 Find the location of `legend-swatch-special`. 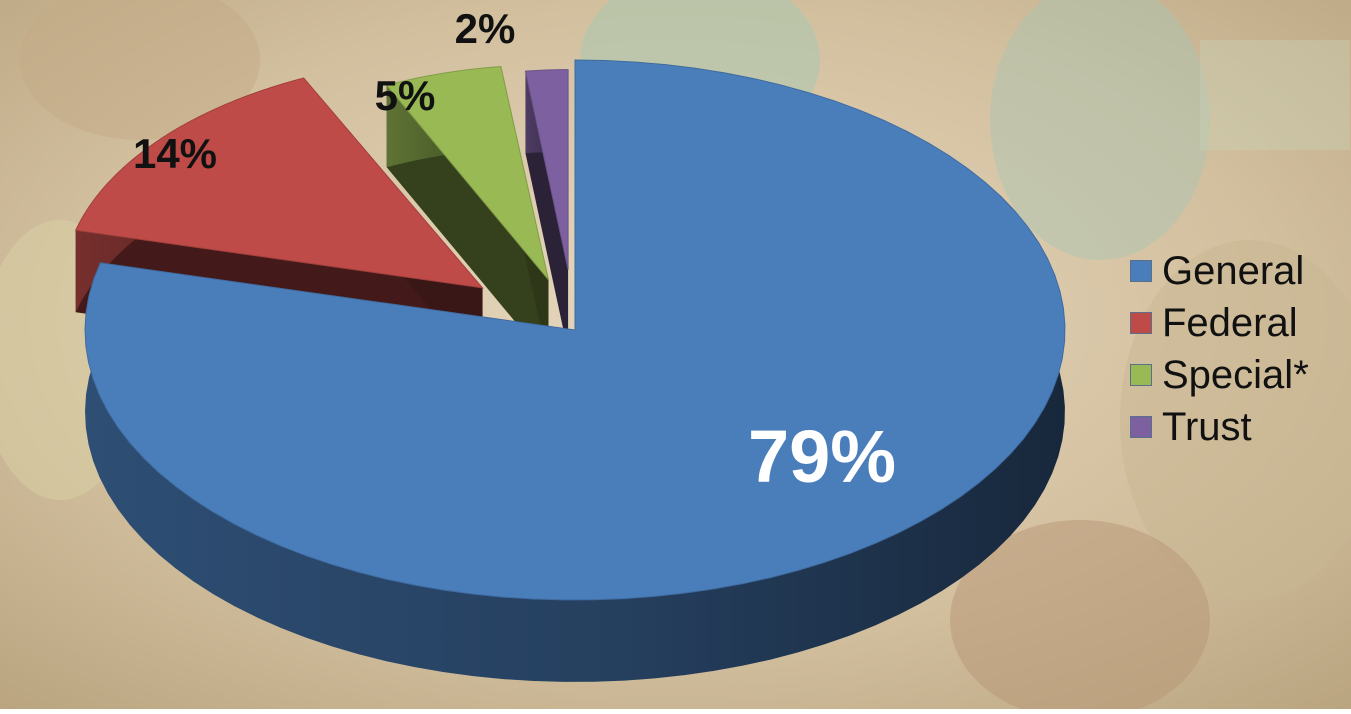

legend-swatch-special is located at coordinates (1141, 375).